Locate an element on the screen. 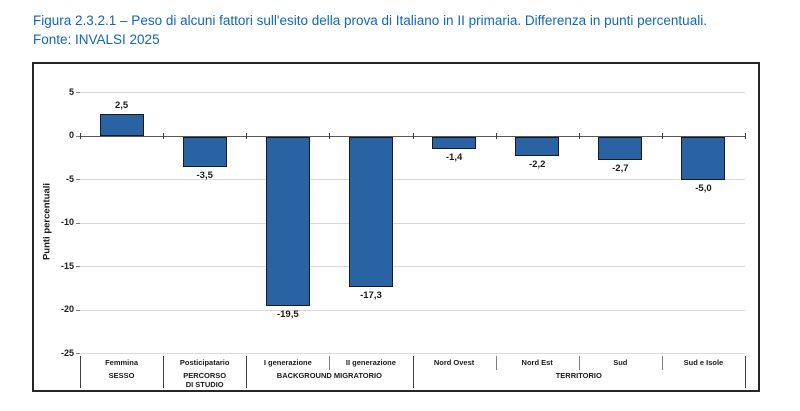  category-label: Nord Est is located at coordinates (537, 362).